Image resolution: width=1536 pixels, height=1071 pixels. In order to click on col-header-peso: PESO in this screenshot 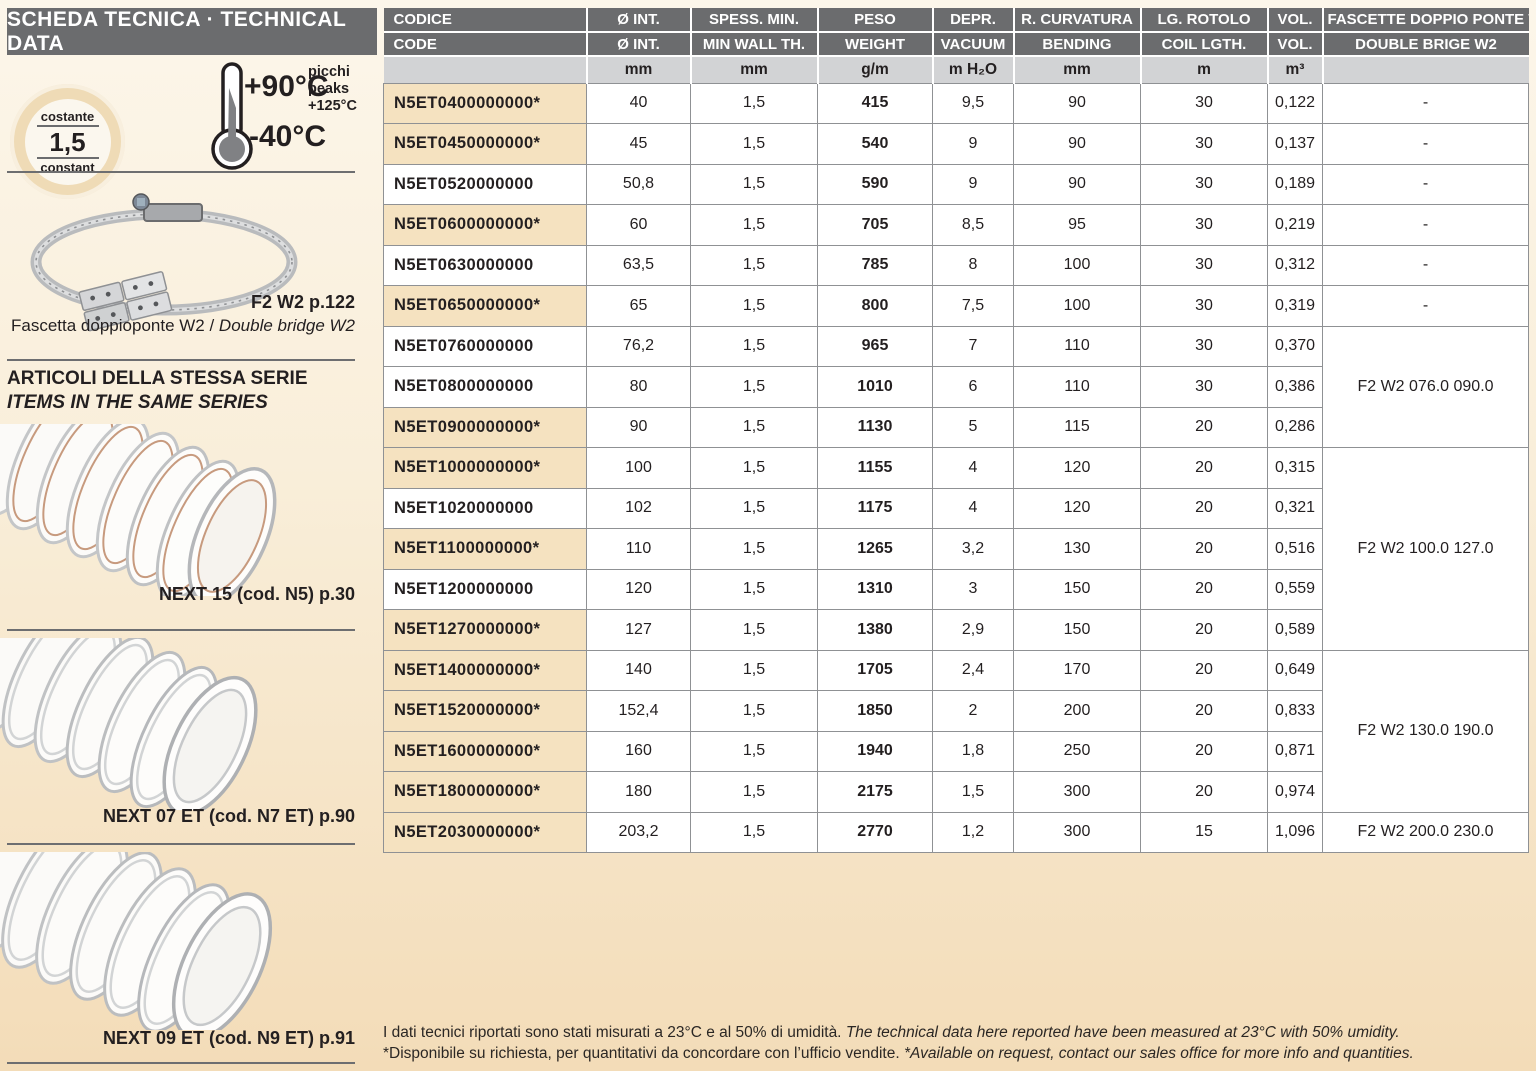, I will do `click(875, 20)`.